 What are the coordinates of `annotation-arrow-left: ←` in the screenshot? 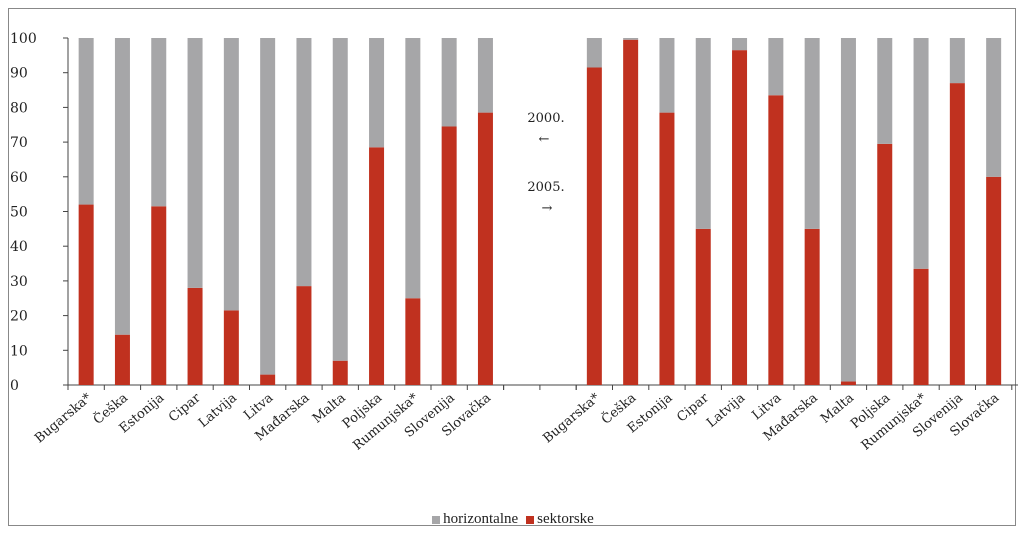 It's located at (544, 139).